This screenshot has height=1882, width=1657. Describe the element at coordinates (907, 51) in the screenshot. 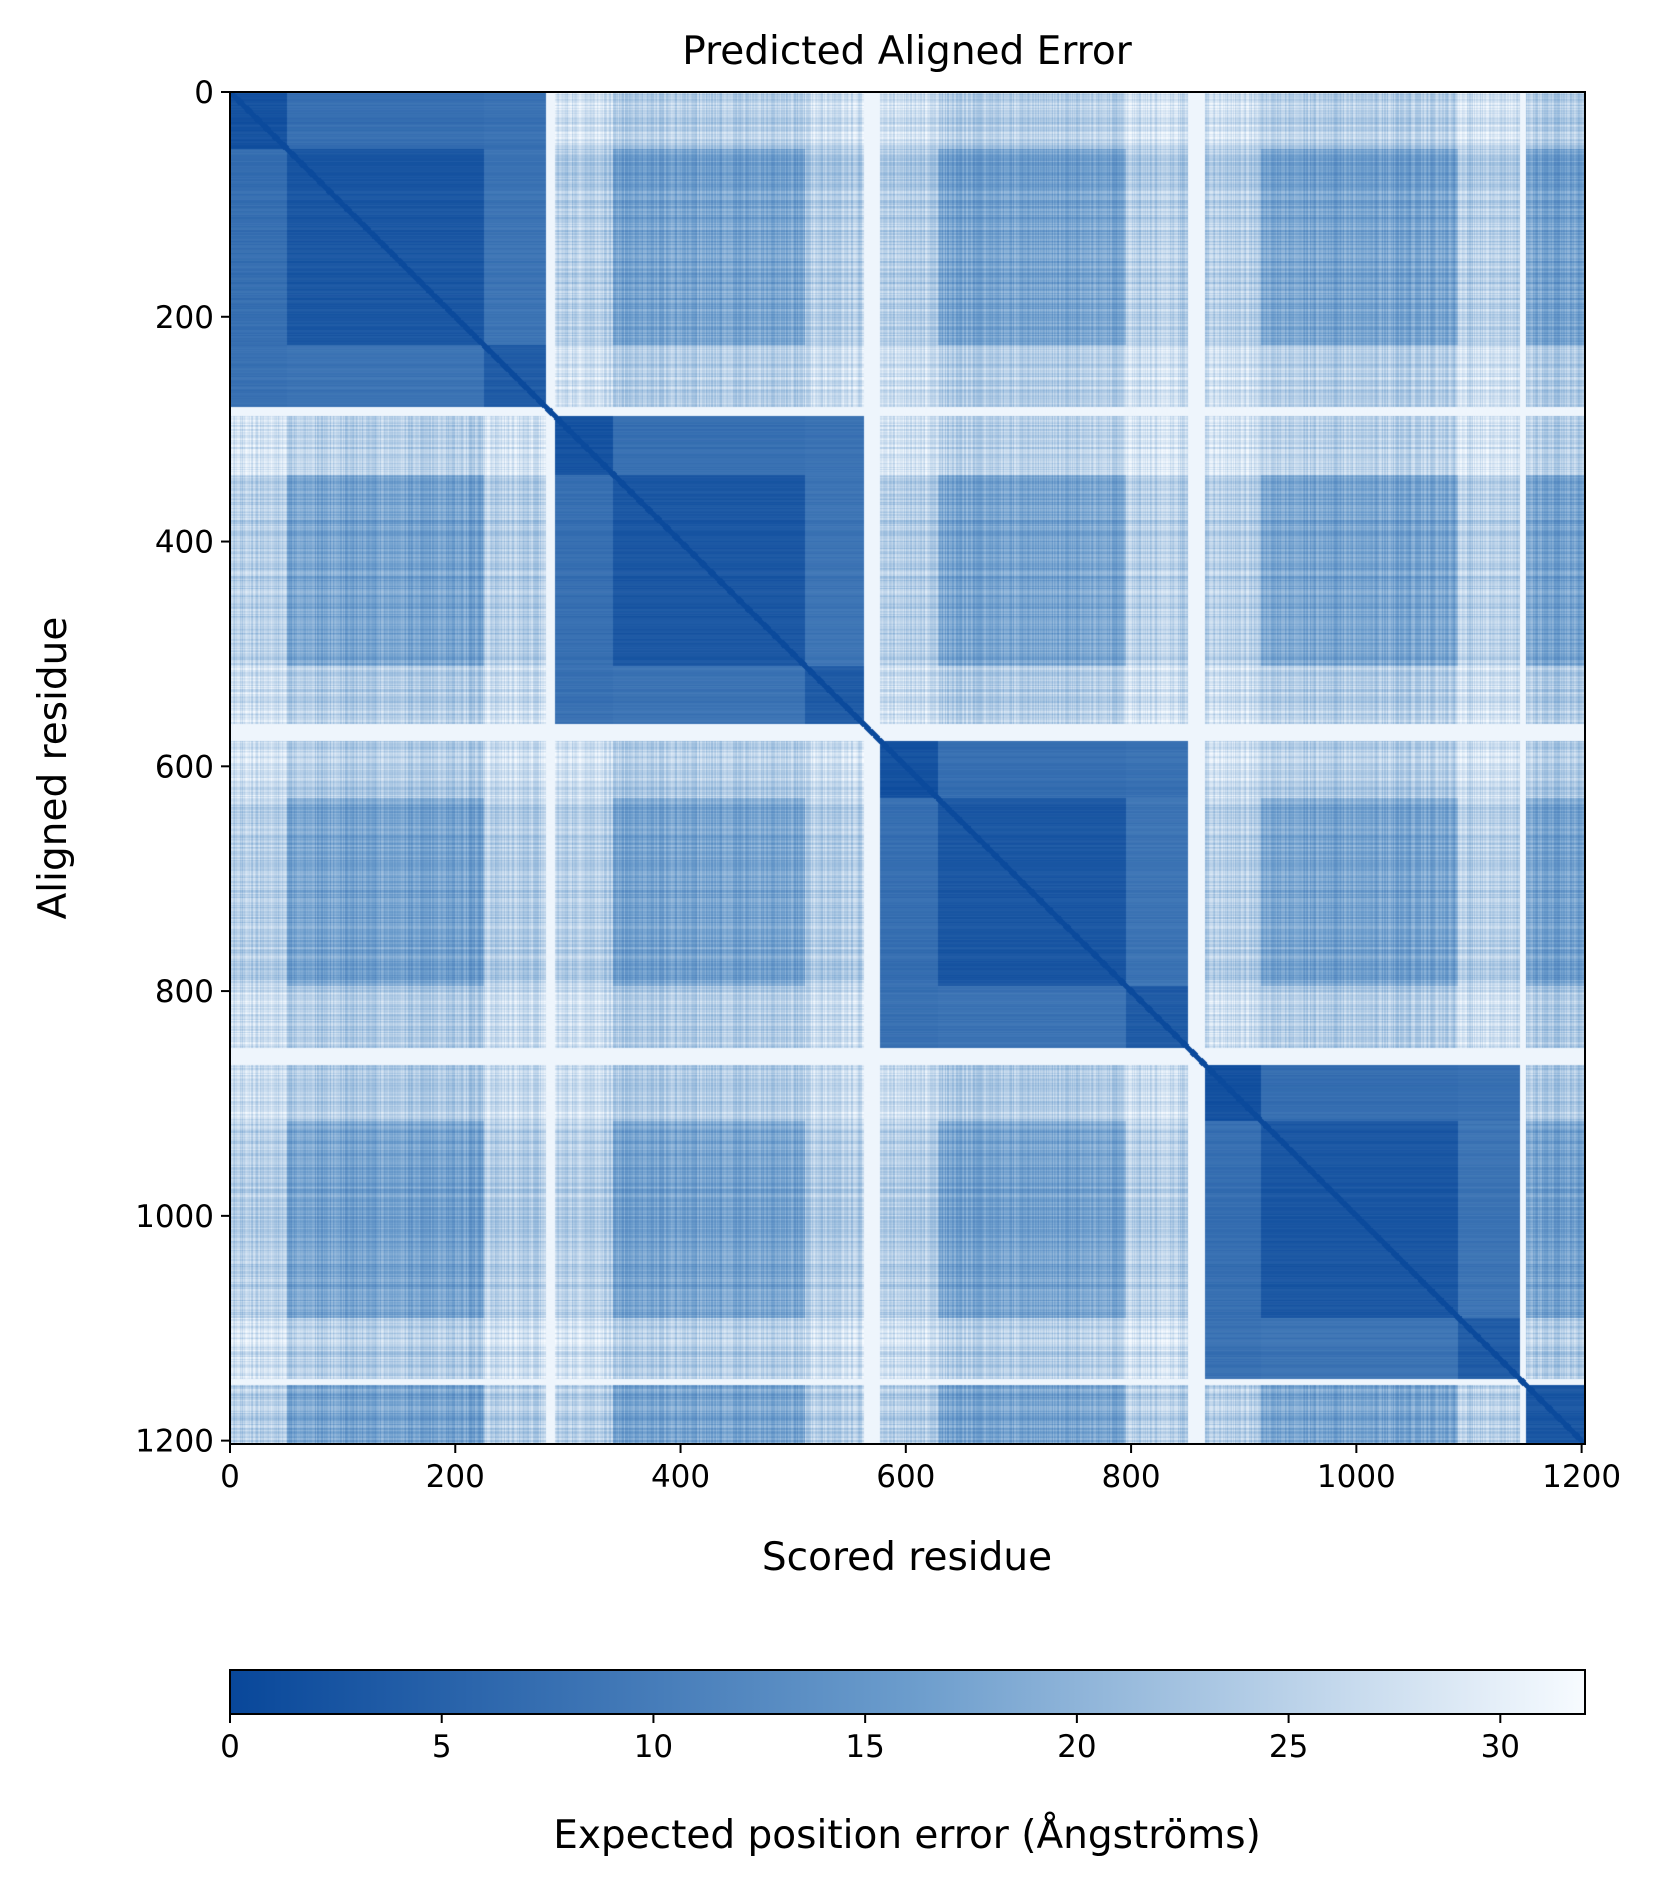

I see `chart-title: Predicted Aligned Error` at that location.